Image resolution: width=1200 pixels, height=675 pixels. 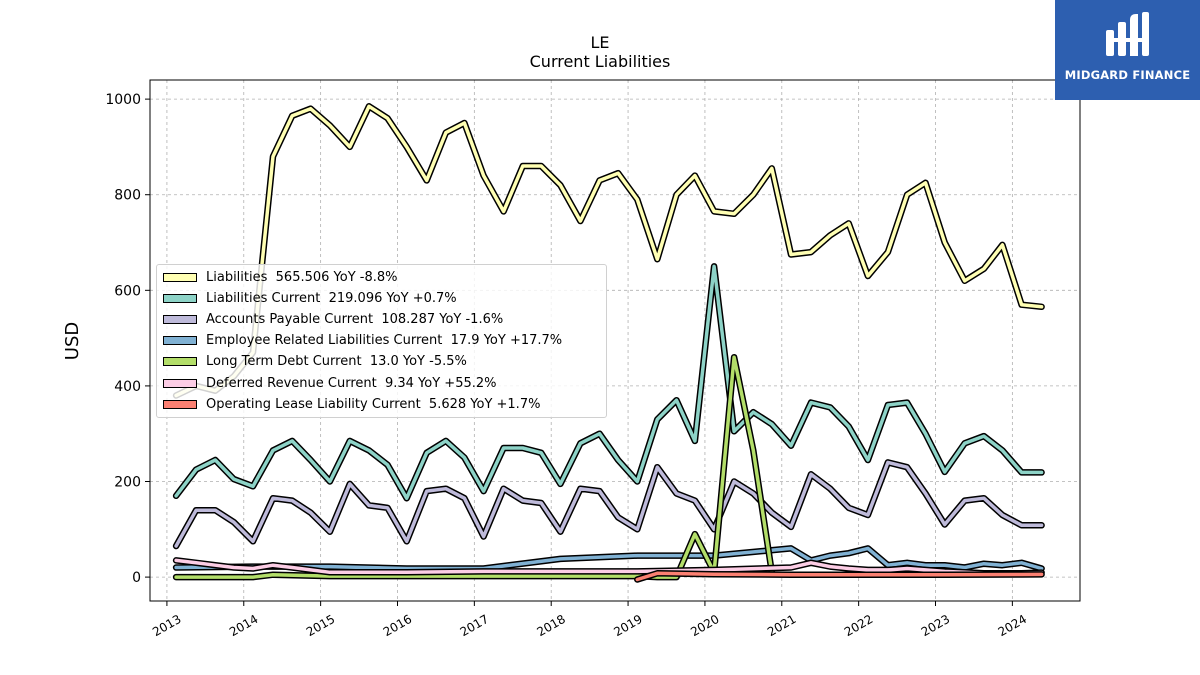 I want to click on legend-label: Deferred Revenue Current 9.34 YoY +55.2%, so click(x=351, y=383).